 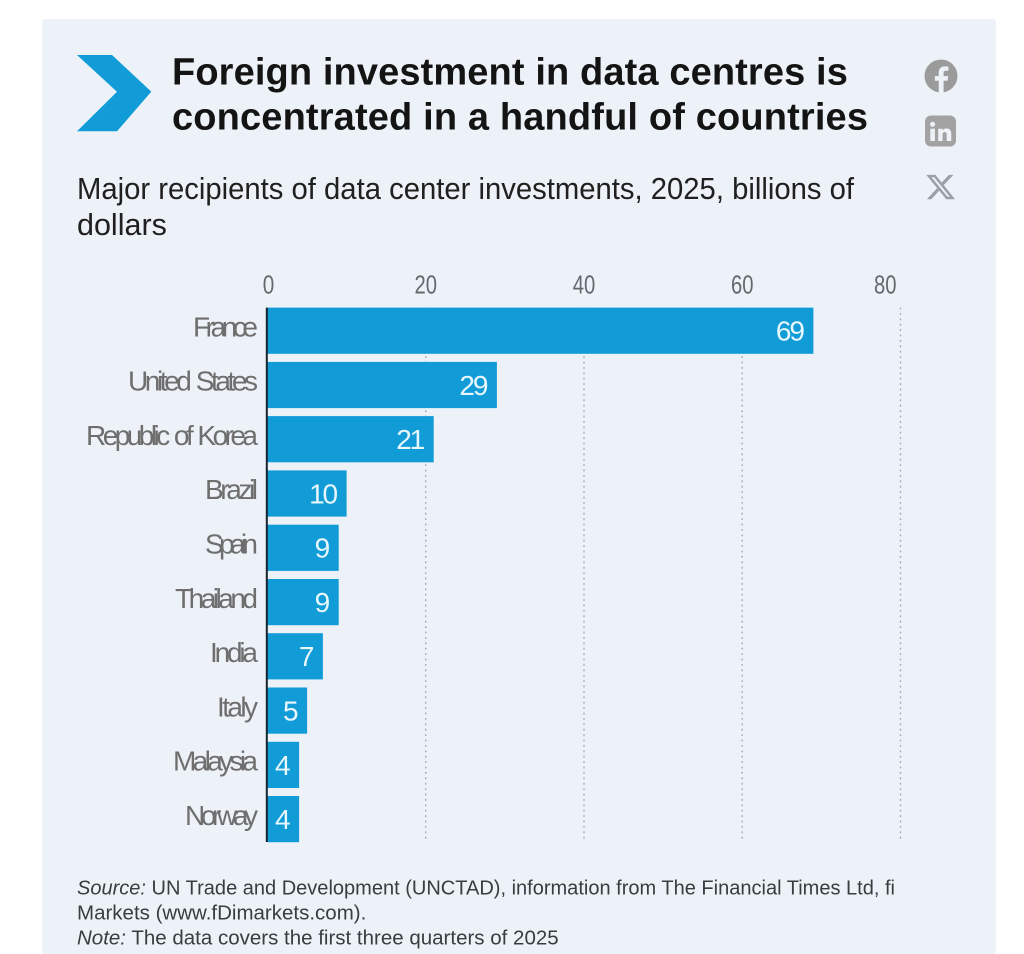 I want to click on svg-text: Norway, so click(x=221, y=815).